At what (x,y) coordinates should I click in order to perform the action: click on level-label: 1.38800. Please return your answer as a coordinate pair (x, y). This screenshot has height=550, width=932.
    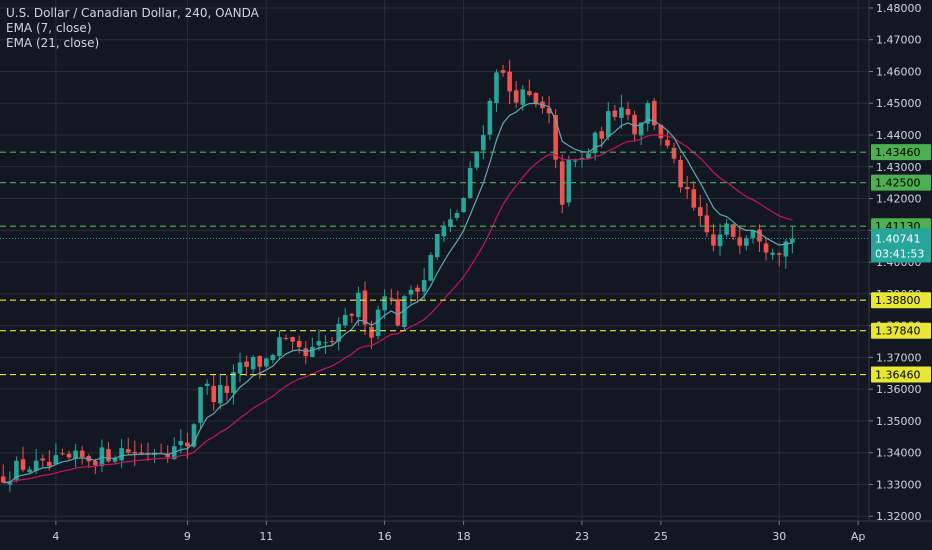
    Looking at the image, I should click on (901, 300).